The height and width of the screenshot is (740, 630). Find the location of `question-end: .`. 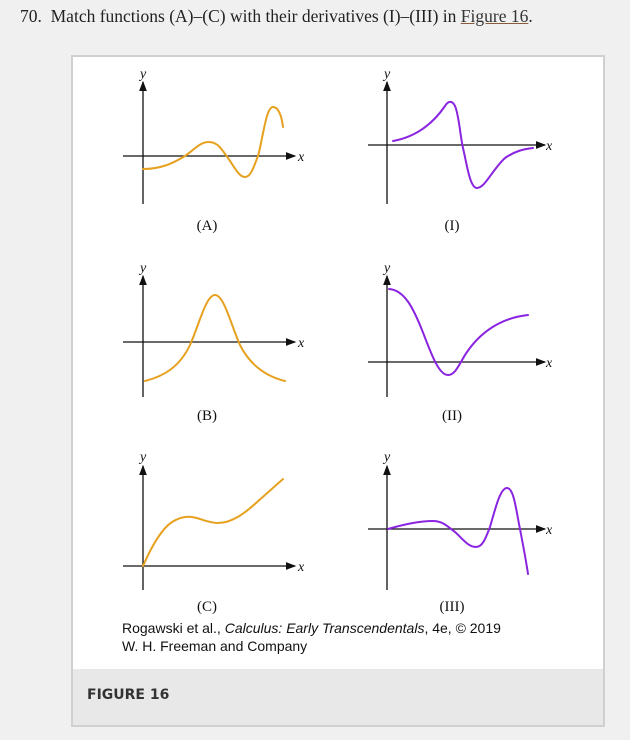

question-end: . is located at coordinates (530, 16).